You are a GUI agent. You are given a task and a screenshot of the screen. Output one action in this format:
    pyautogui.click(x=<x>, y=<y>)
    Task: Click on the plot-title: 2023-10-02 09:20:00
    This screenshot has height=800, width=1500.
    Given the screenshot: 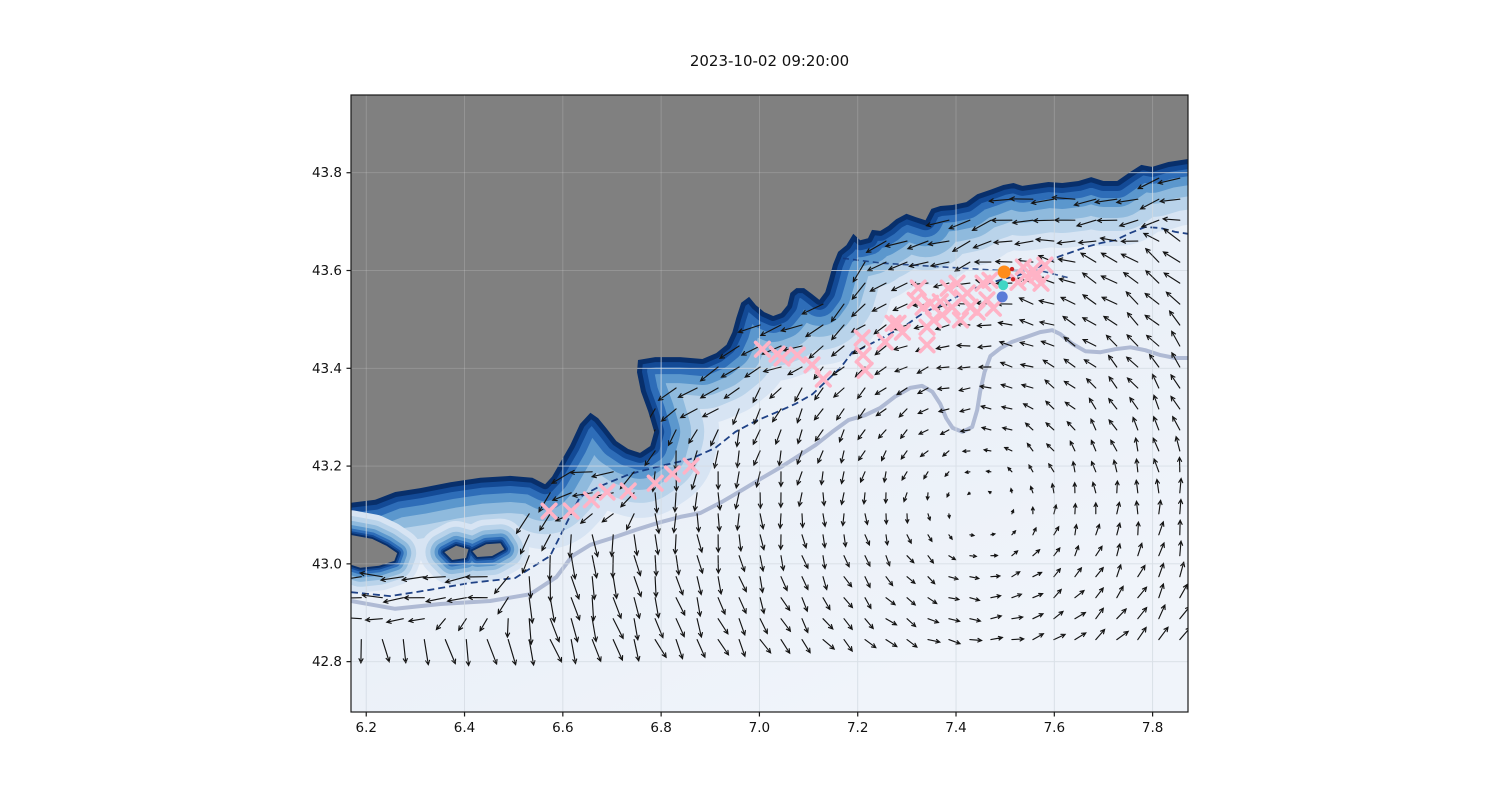 What is the action you would take?
    pyautogui.click(x=769, y=61)
    